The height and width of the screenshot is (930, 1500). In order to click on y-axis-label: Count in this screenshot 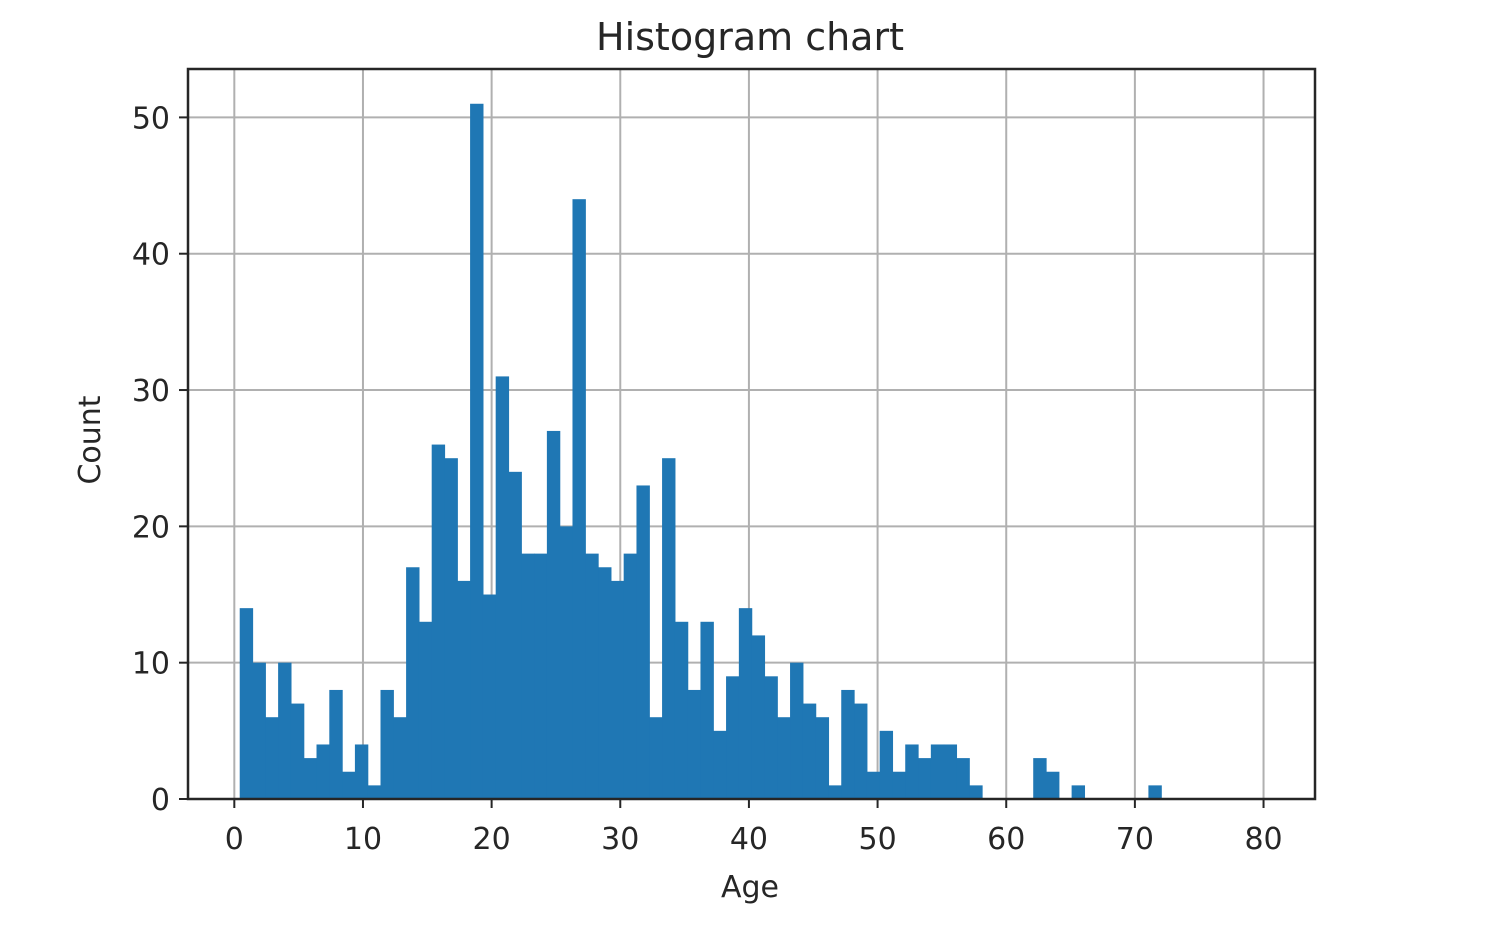, I will do `click(90, 439)`.